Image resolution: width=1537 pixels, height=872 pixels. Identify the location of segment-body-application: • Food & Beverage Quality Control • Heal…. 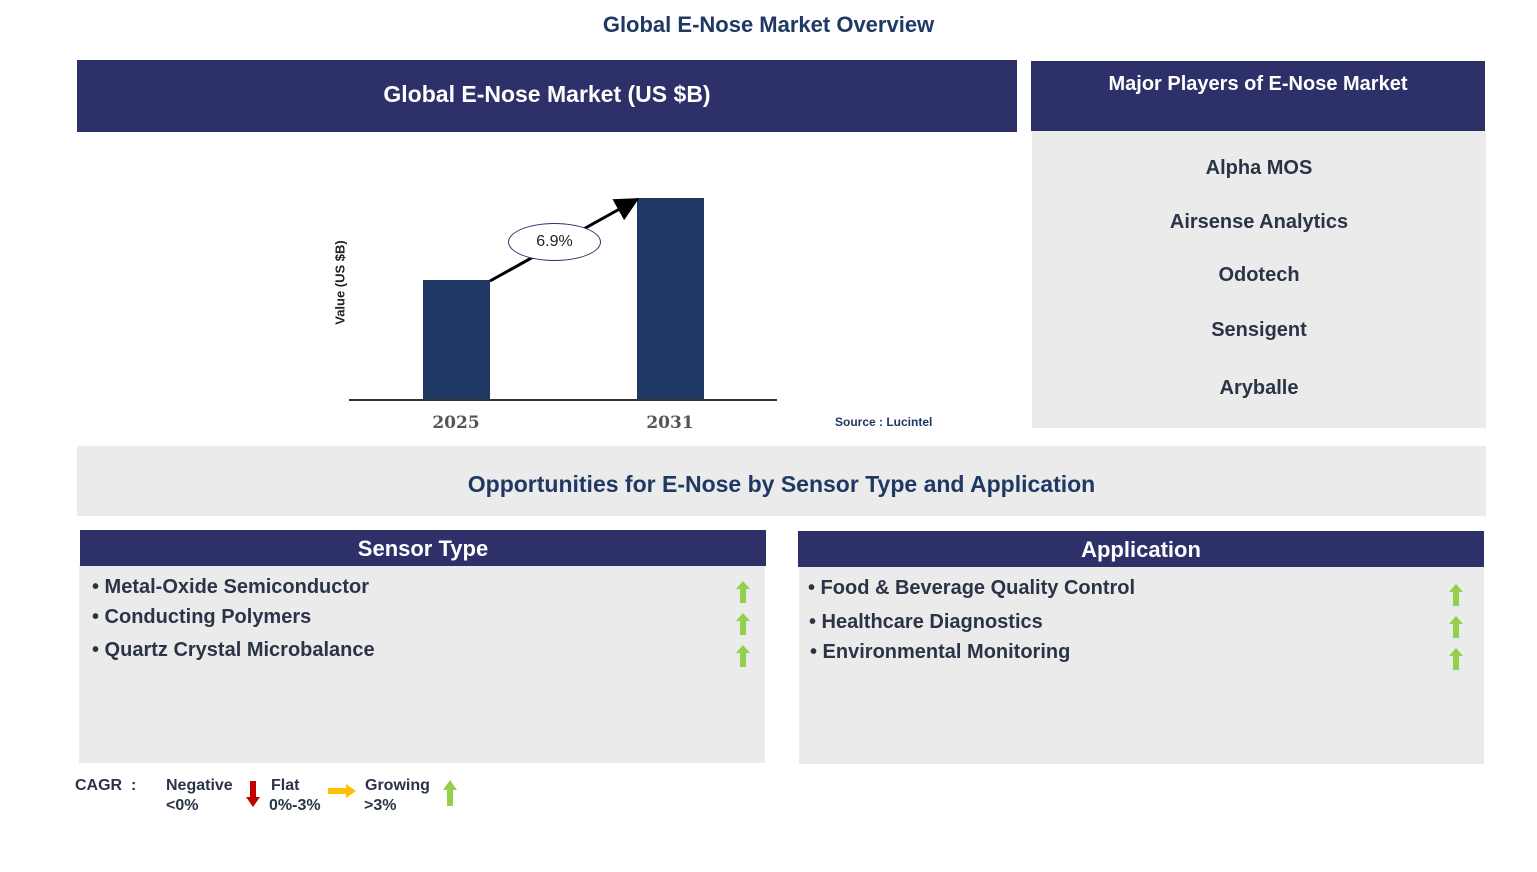
(1141, 665).